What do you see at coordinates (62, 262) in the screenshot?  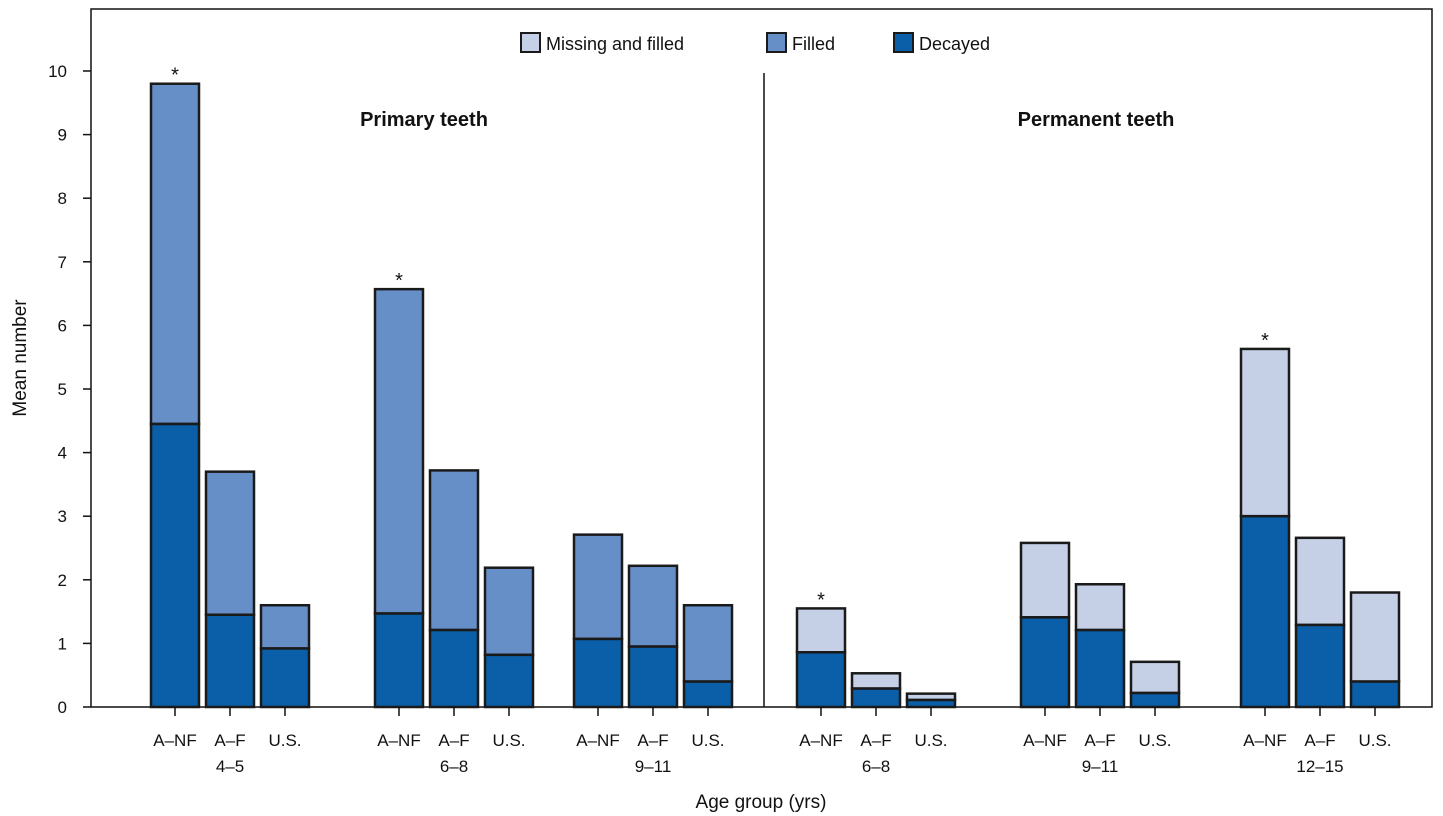 I see `y-tick-label: 7` at bounding box center [62, 262].